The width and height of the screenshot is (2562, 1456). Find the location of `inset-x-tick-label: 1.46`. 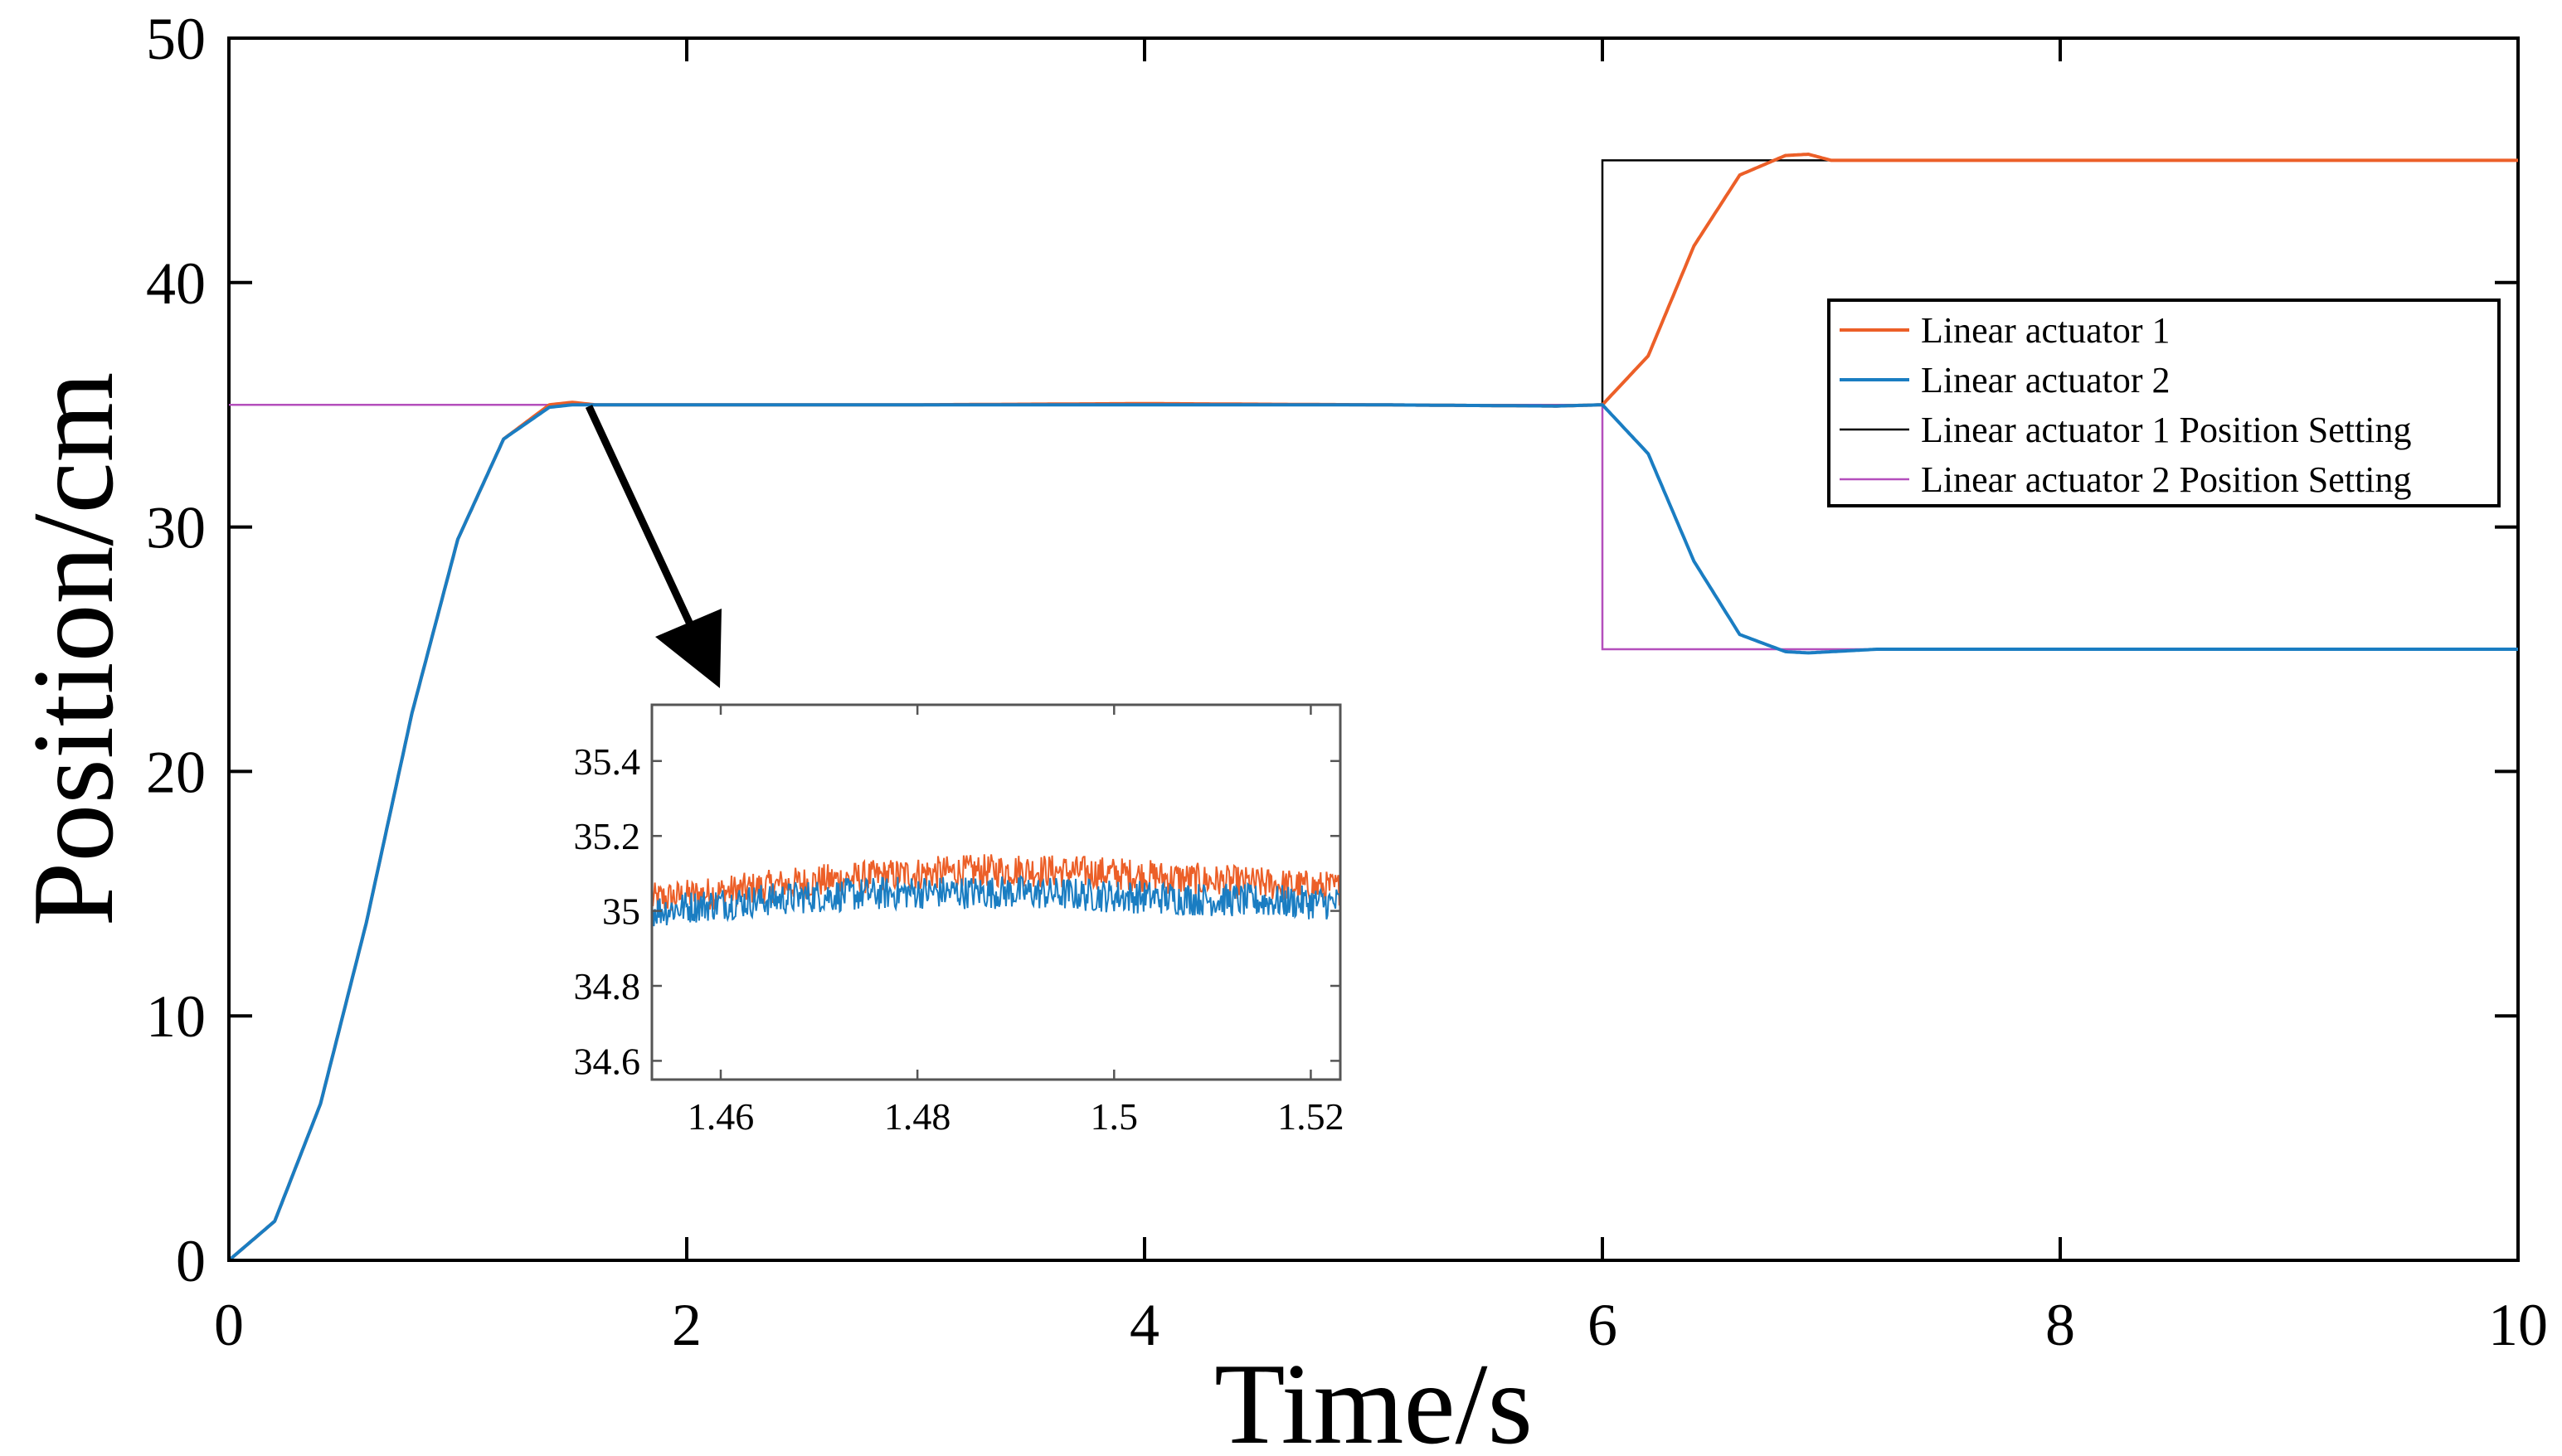

inset-x-tick-label: 1.46 is located at coordinates (721, 1116).